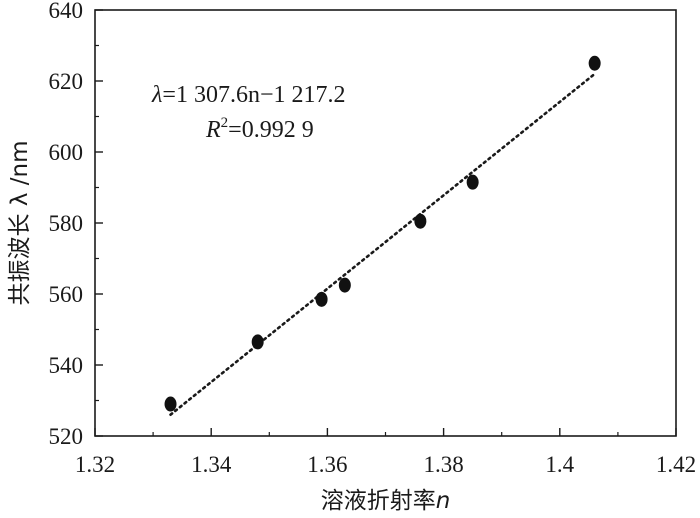 The height and width of the screenshot is (518, 700). Describe the element at coordinates (443, 464) in the screenshot. I see `x-tick-label: 1.38` at that location.